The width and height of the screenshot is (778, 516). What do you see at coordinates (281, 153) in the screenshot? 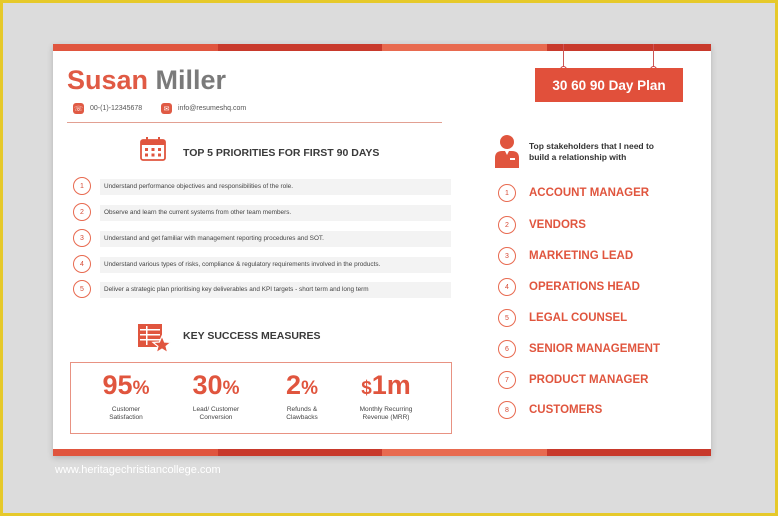
I see `priorities-title: TOP 5 PRIORITIES FOR FIRST 90 DAYS` at bounding box center [281, 153].